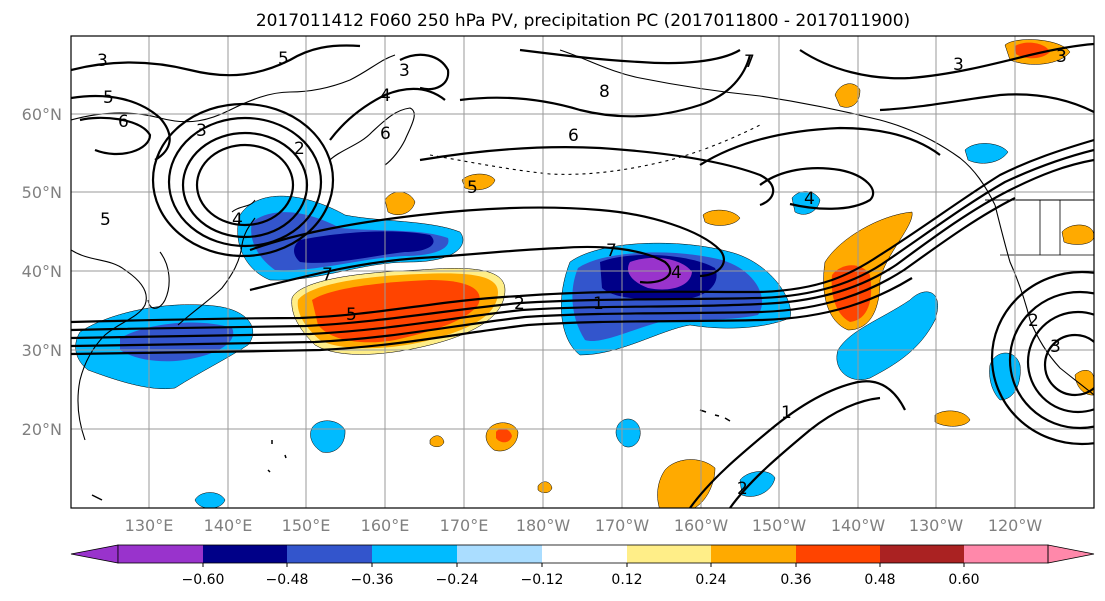 The height and width of the screenshot is (601, 1105). What do you see at coordinates (372, 136) in the screenshot?
I see `coast-kamchatka` at bounding box center [372, 136].